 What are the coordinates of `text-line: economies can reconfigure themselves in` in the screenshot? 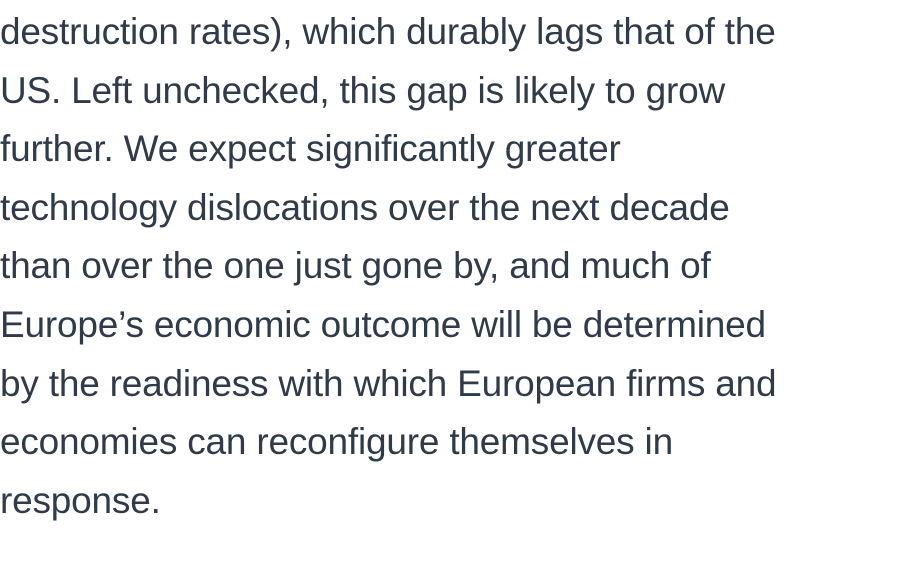 It's located at (336, 442).